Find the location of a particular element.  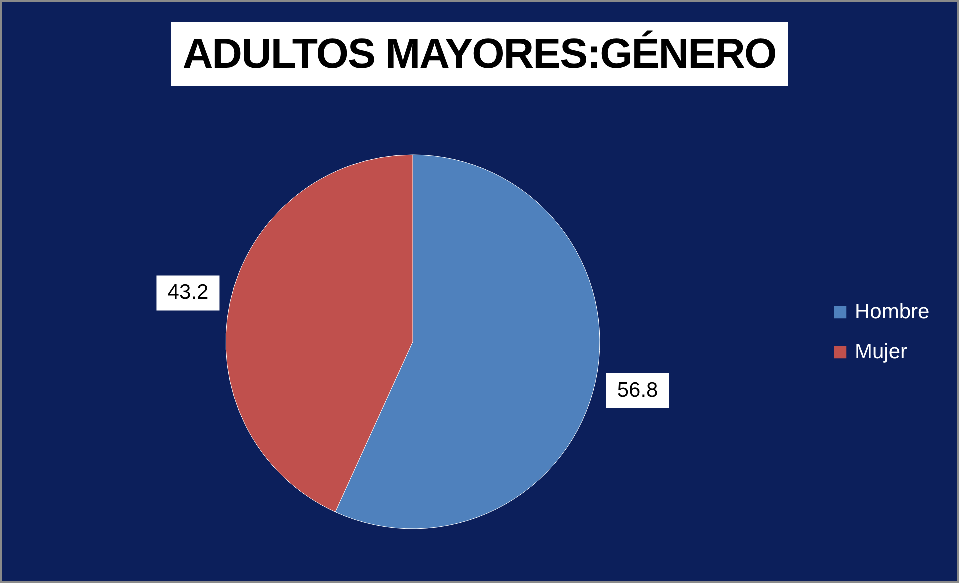

legend-label: Hombre is located at coordinates (892, 312).